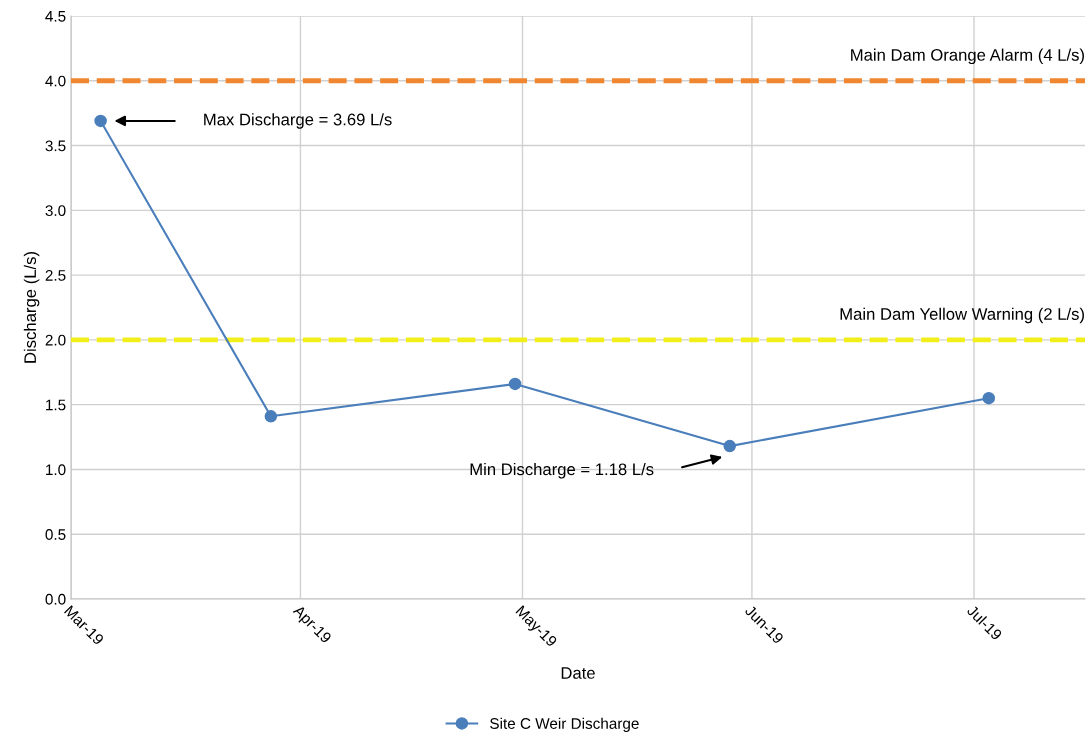 The image size is (1086, 742). I want to click on annotation: Max Discharge = 3.69 L/s, so click(298, 121).